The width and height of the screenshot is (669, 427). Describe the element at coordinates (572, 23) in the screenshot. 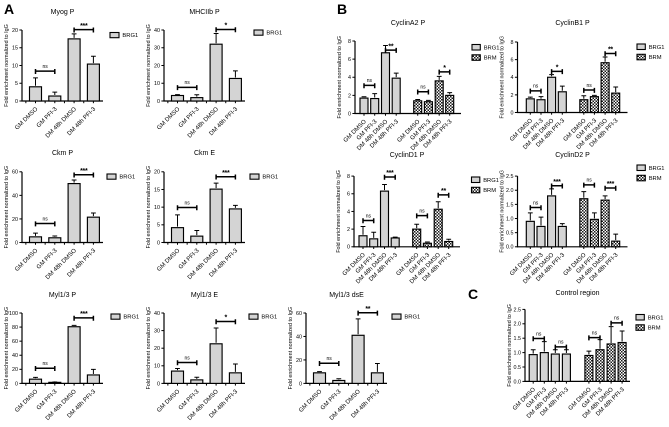

I see `svg-text: CyclinB1 P` at that location.